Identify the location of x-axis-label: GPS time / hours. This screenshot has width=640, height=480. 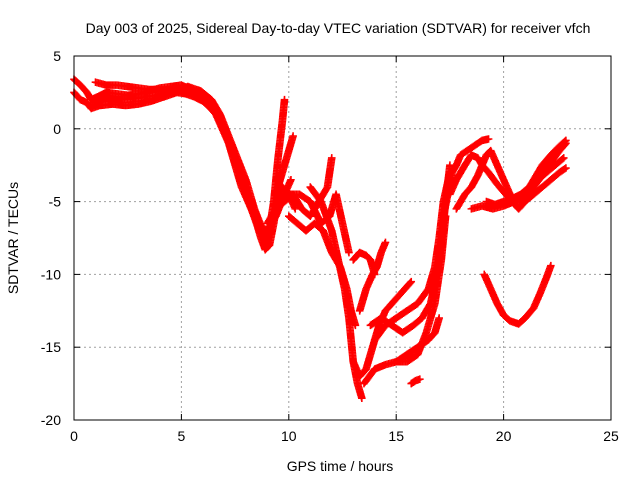
(340, 466).